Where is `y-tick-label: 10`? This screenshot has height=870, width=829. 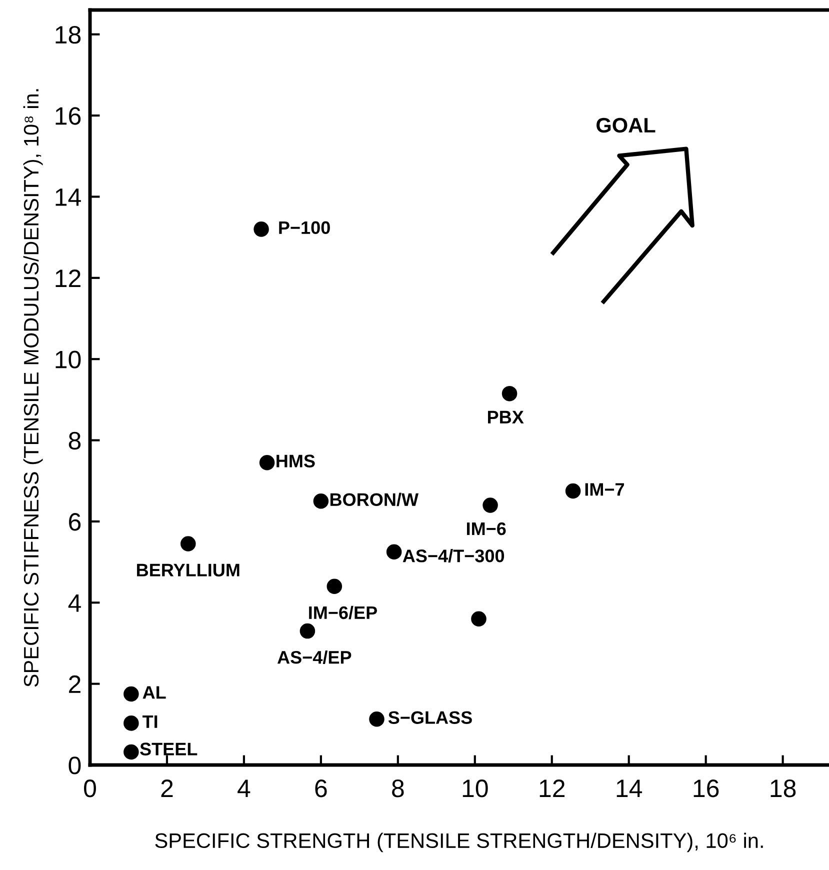 y-tick-label: 10 is located at coordinates (68, 359).